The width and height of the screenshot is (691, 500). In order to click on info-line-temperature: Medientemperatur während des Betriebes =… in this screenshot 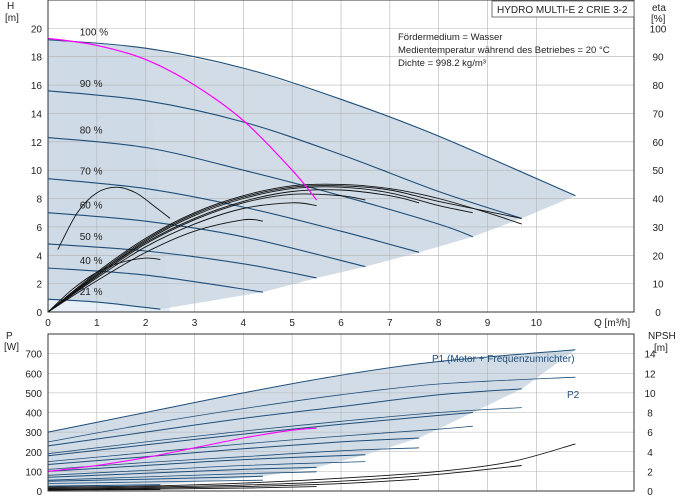, I will do `click(504, 50)`.